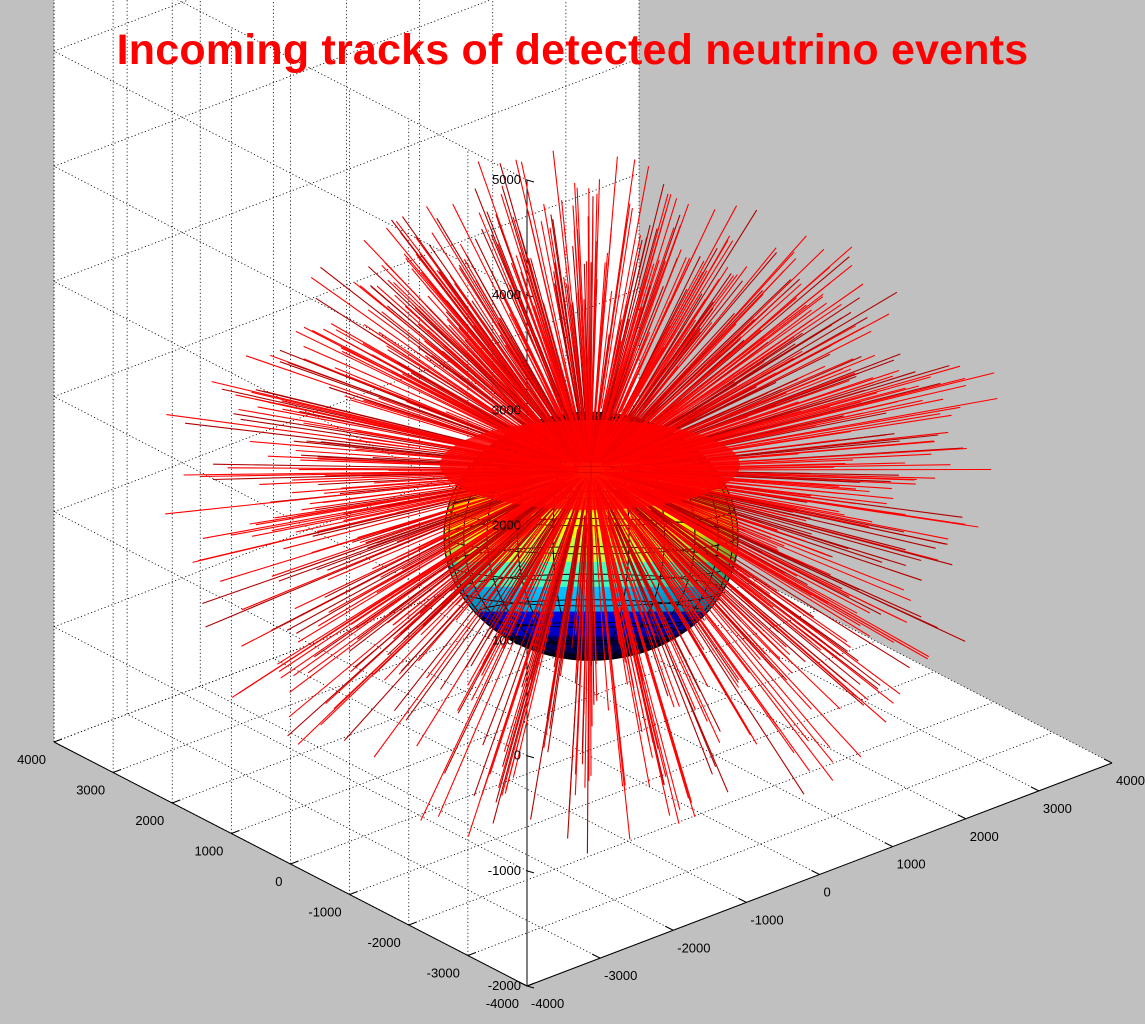 This screenshot has width=1145, height=1024. Describe the element at coordinates (547, 1003) in the screenshot. I see `x-tick-label: -4000` at that location.